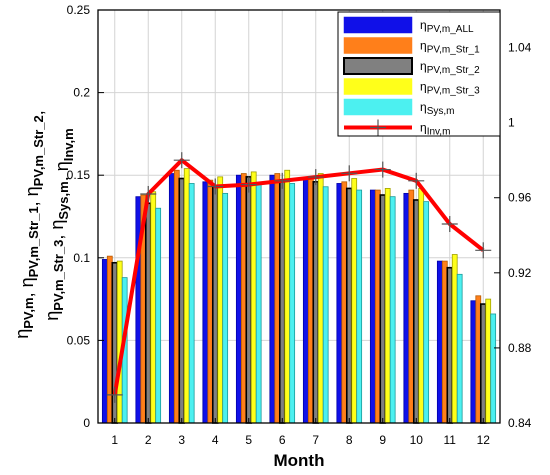 Image resolution: width=550 pixels, height=475 pixels. What do you see at coordinates (33, 241) in the screenshot?
I see `y-axis-label-subscript: PV,m_Str_1` at bounding box center [33, 241].